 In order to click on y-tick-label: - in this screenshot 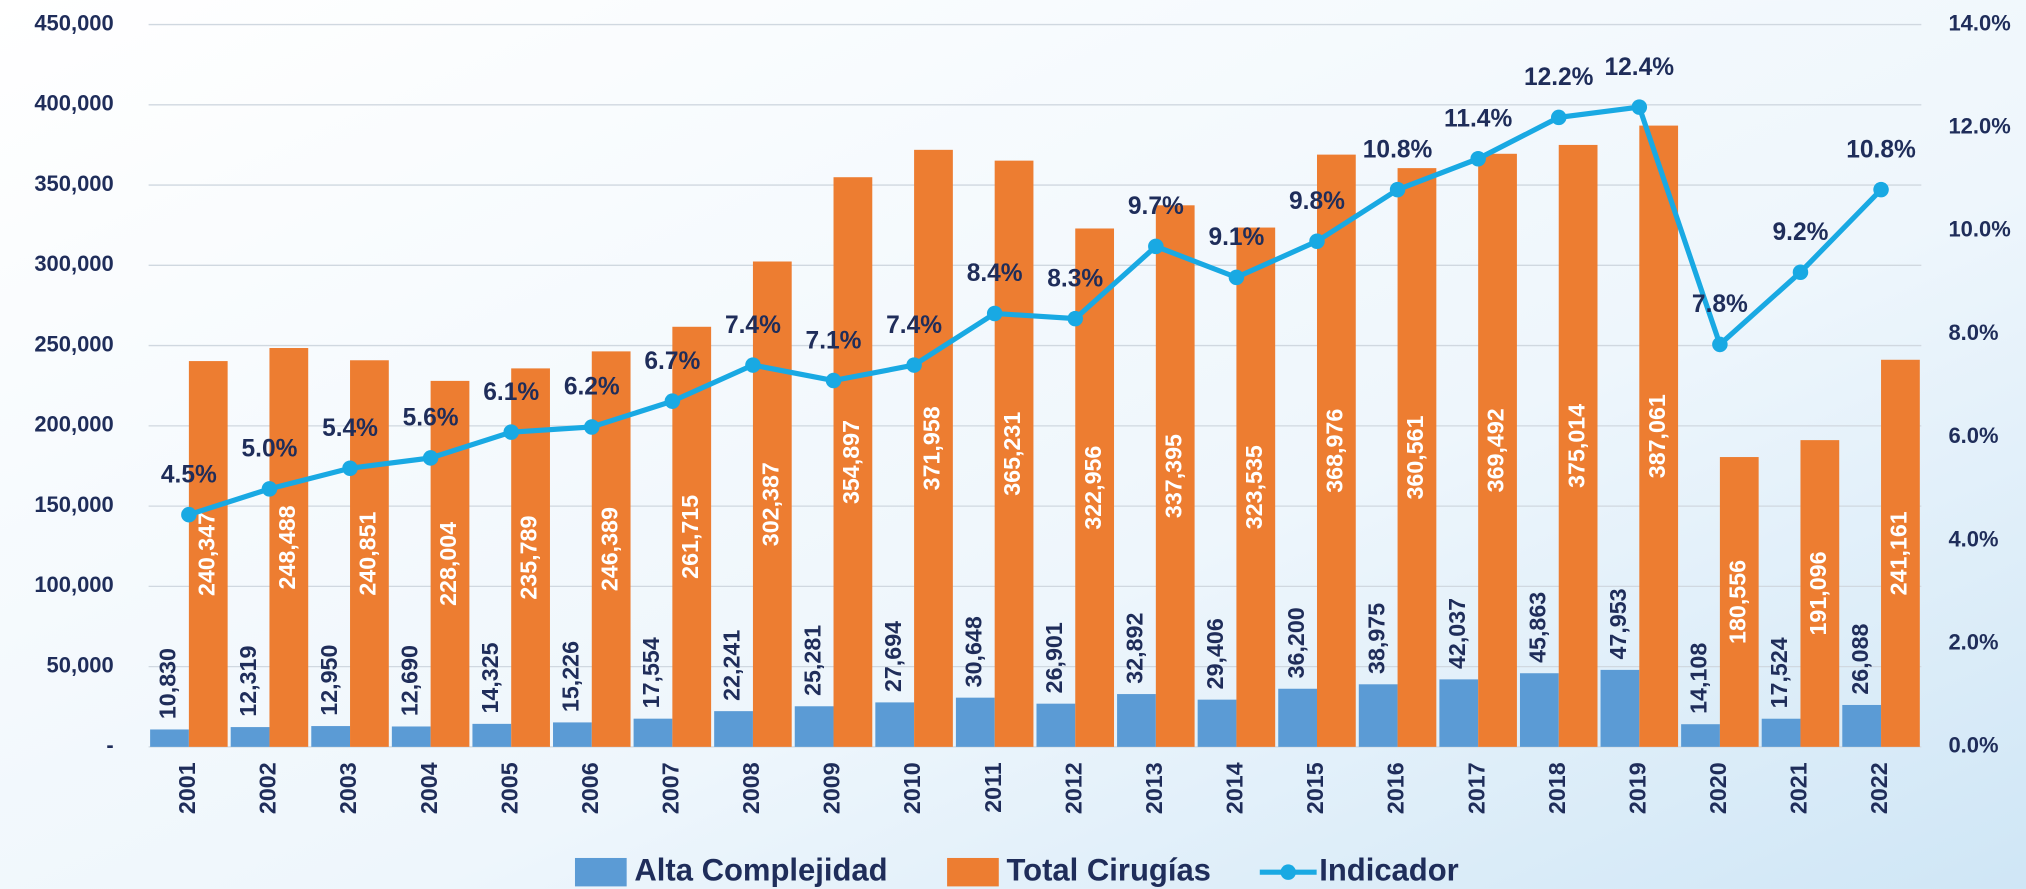, I will do `click(109, 745)`.